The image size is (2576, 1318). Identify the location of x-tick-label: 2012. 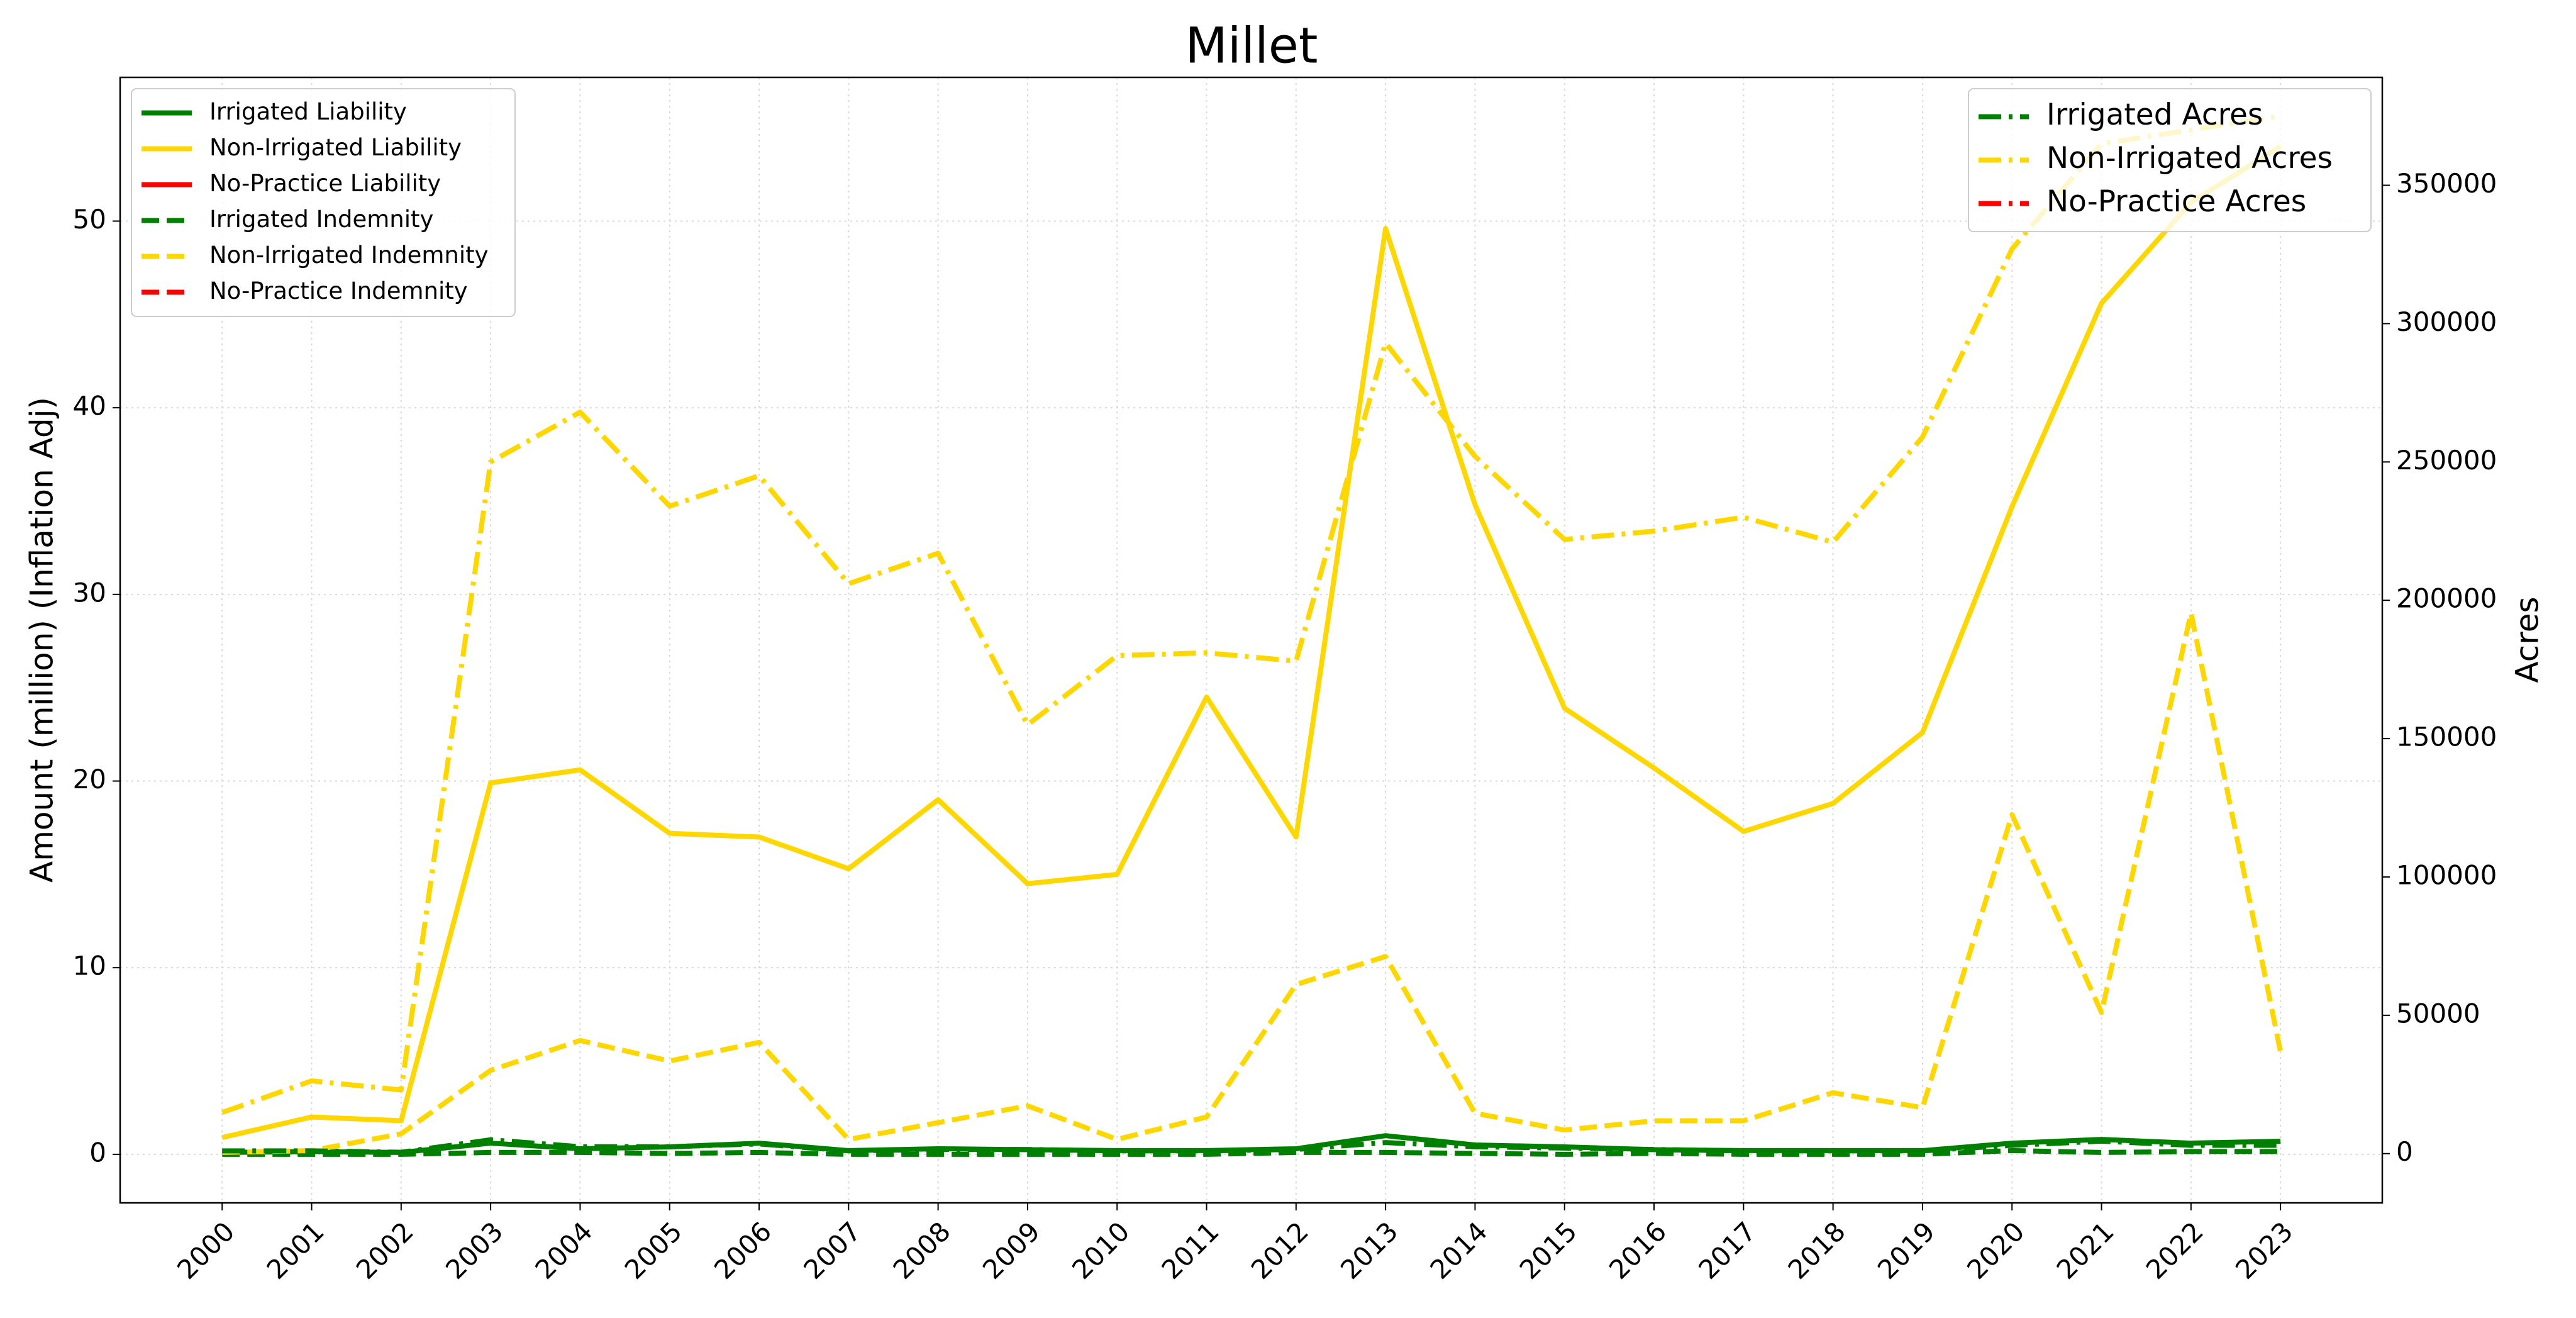
(1279, 1250).